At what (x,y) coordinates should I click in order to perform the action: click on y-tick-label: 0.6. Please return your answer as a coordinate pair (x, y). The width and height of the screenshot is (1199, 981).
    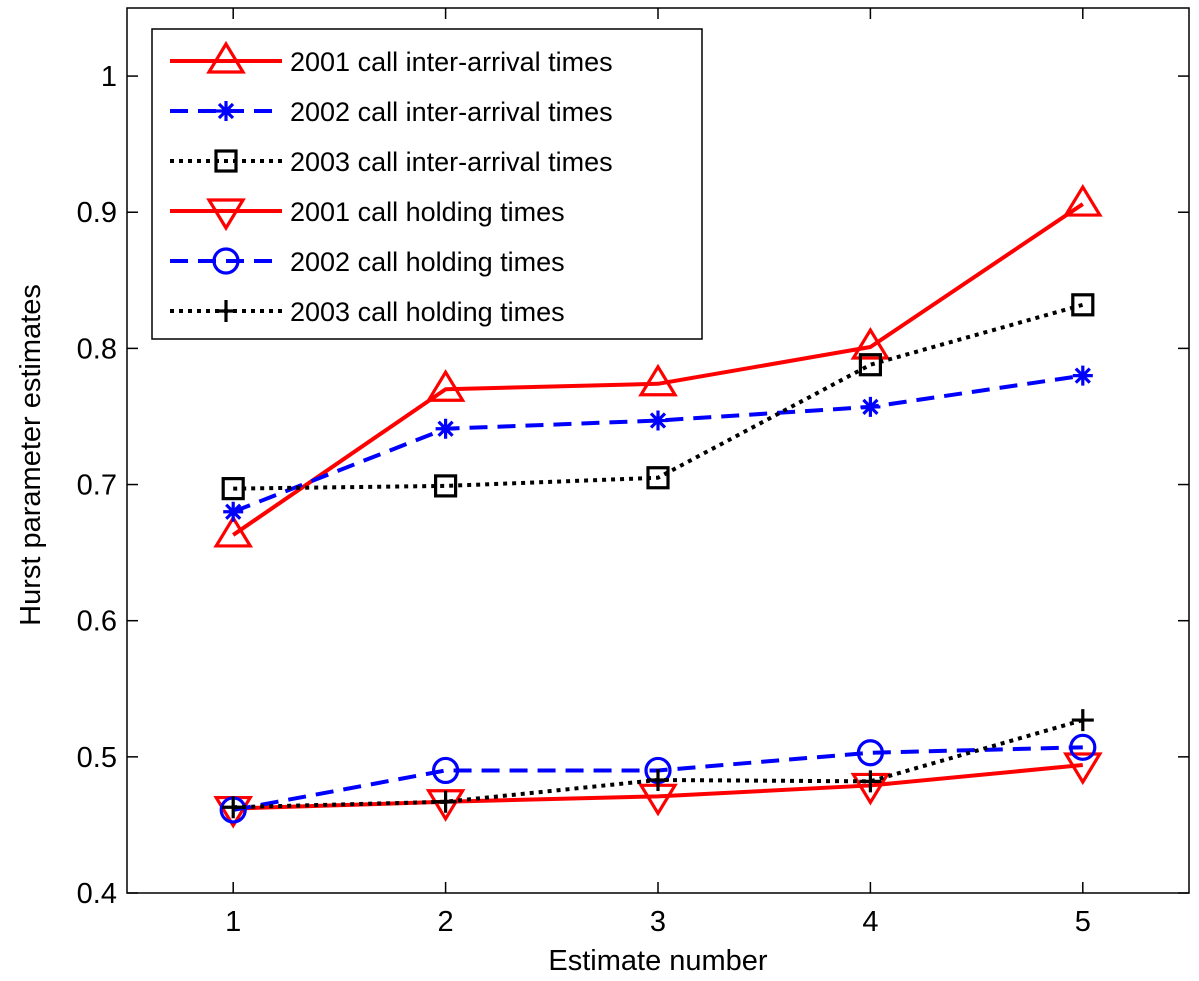
    Looking at the image, I should click on (97, 622).